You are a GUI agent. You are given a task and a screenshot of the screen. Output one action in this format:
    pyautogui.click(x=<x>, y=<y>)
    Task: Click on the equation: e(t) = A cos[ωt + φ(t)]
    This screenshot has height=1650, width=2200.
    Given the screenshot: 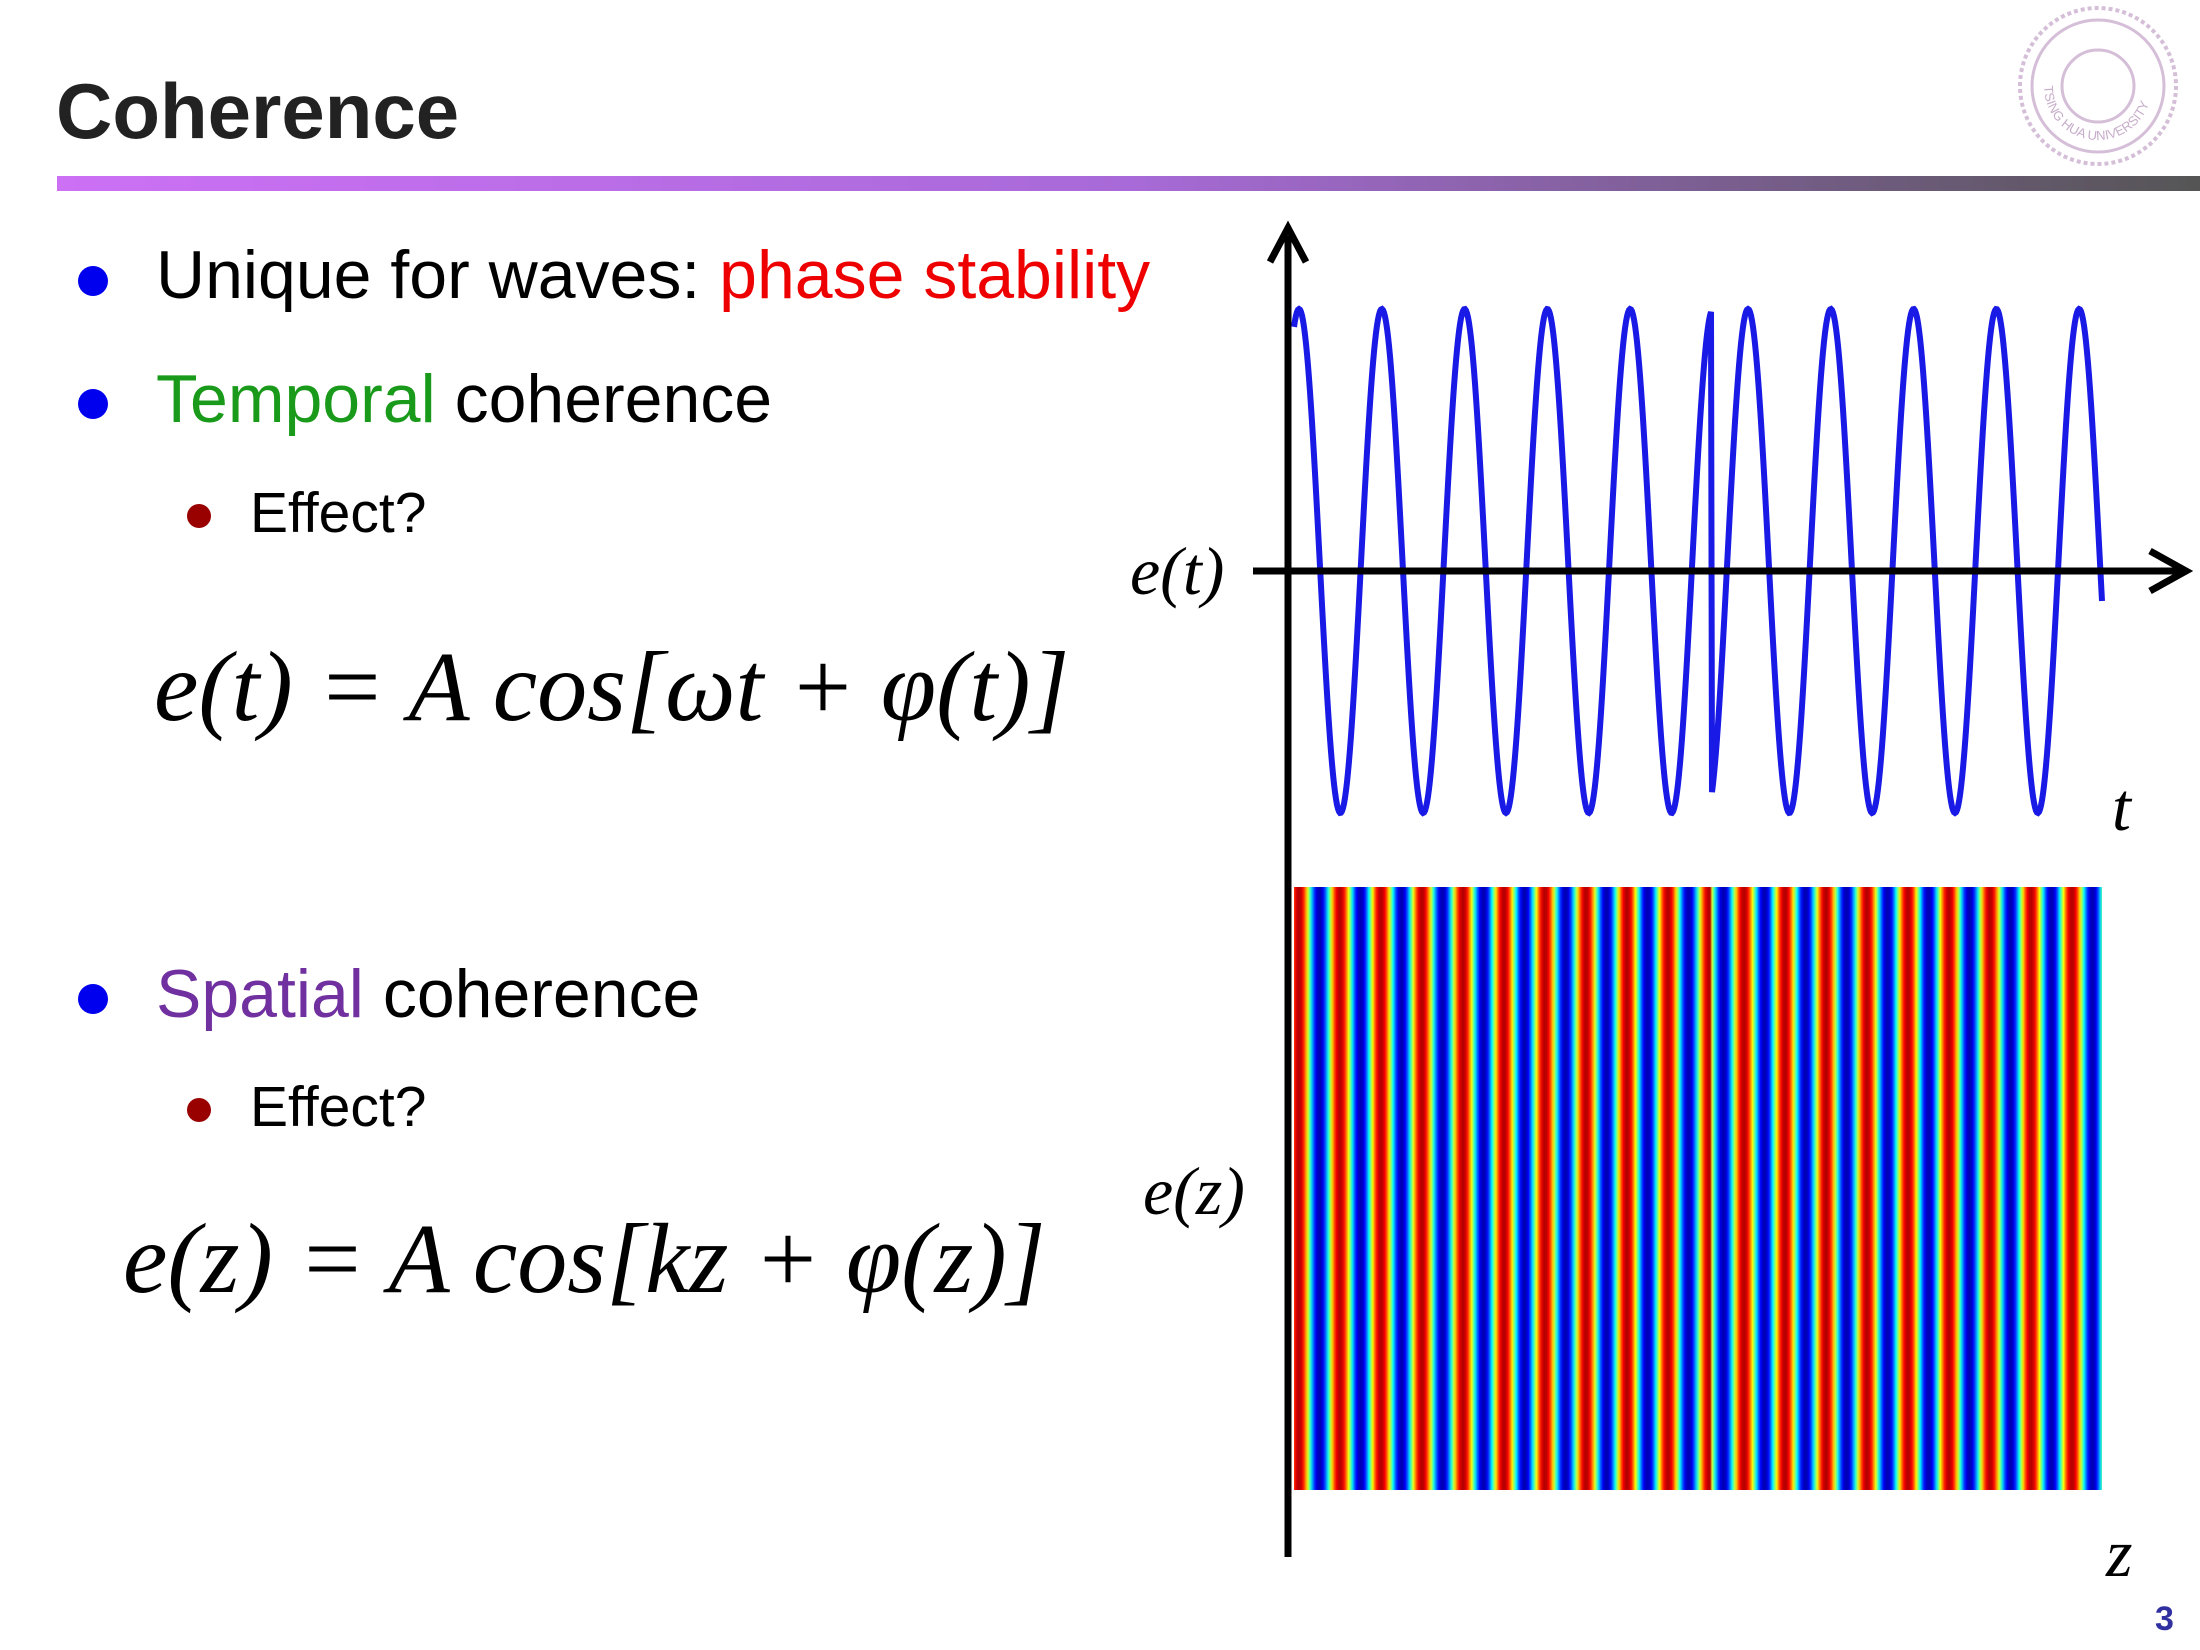 What is the action you would take?
    pyautogui.click(x=611, y=686)
    